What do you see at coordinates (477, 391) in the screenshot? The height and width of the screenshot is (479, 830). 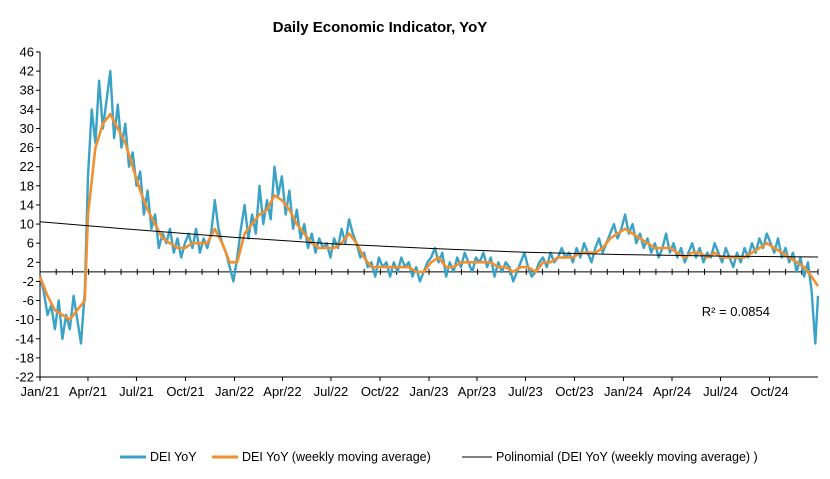 I see `x-tick-label: Apr/23` at bounding box center [477, 391].